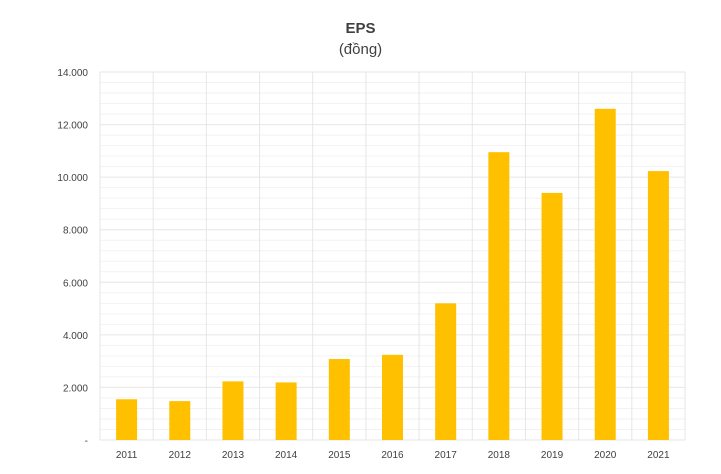 This screenshot has width=721, height=474. I want to click on y-tick-label: 4.000, so click(75, 336).